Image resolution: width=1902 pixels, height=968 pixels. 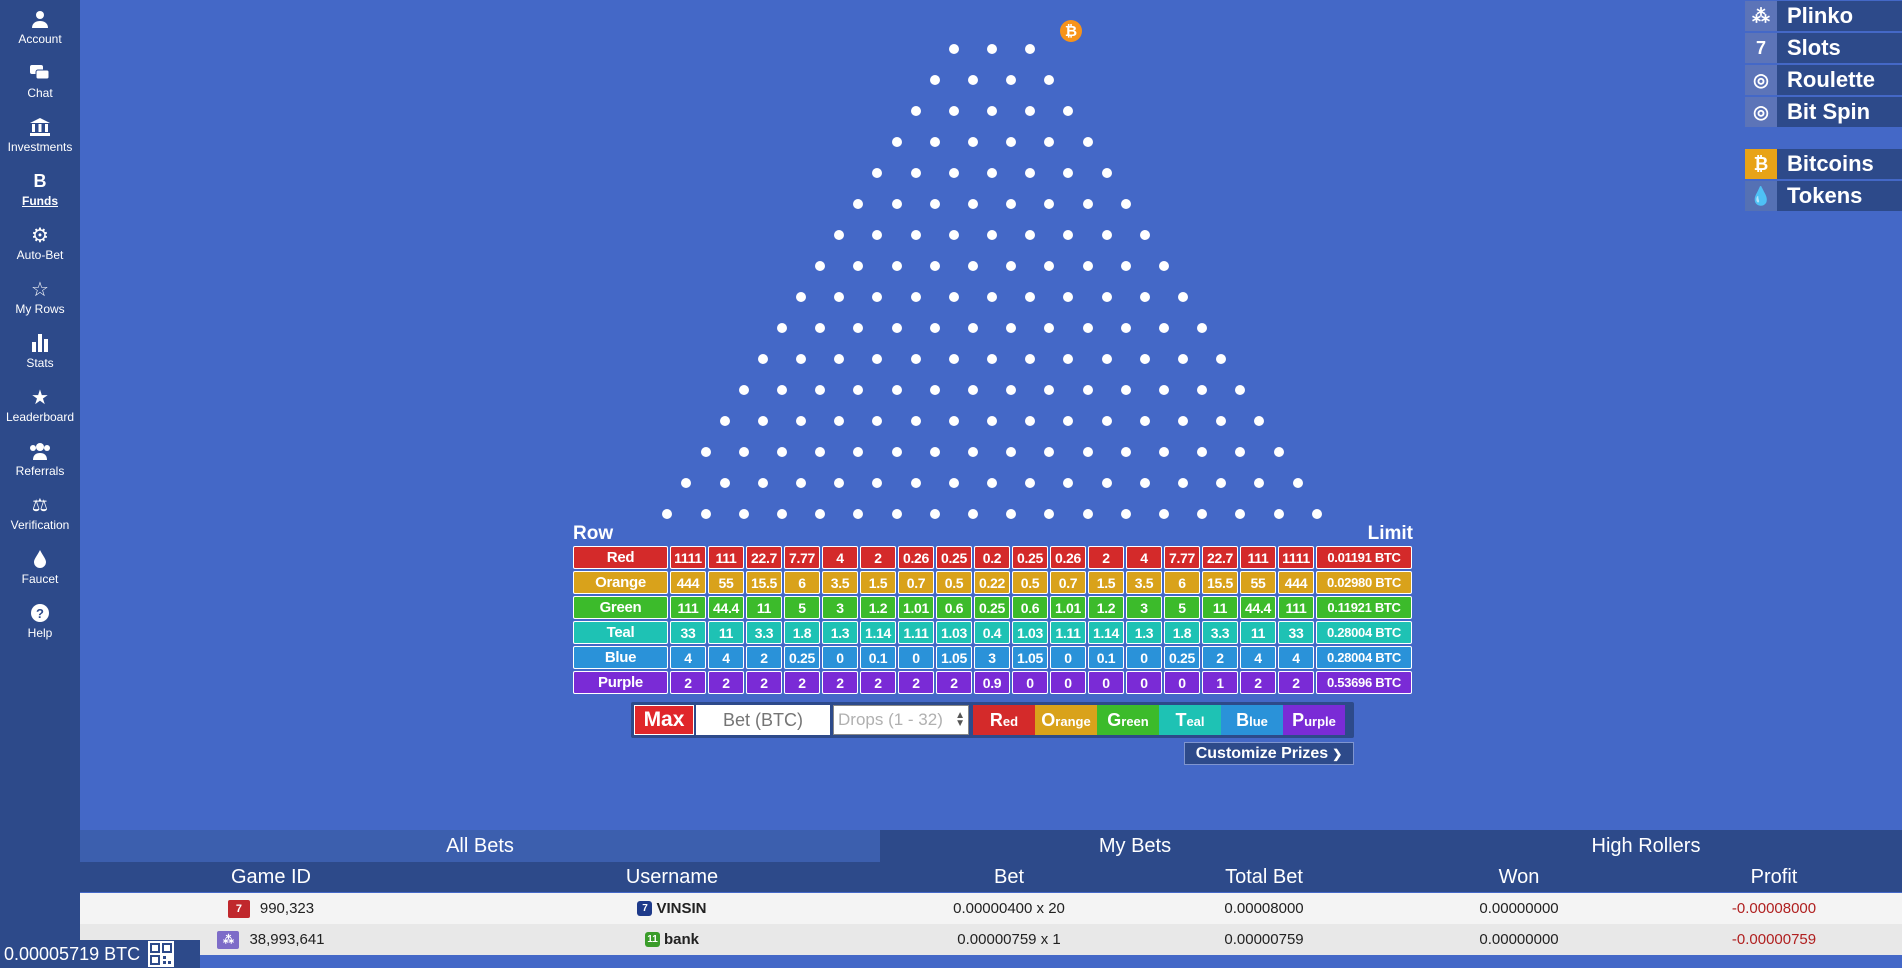 What do you see at coordinates (40, 569) in the screenshot?
I see `nav-item-faucet: Faucet` at bounding box center [40, 569].